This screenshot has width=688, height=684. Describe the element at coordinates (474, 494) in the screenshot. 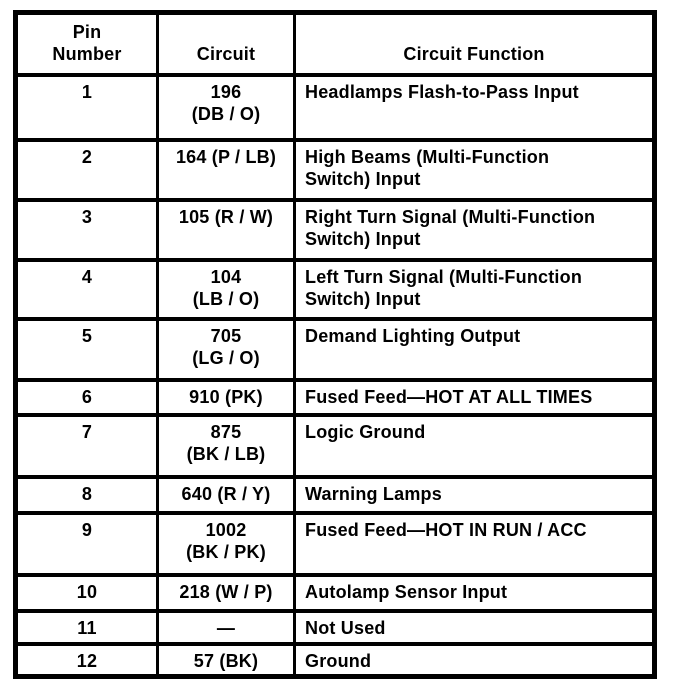

I see `circuit-function-cell: Warning Lamps` at that location.